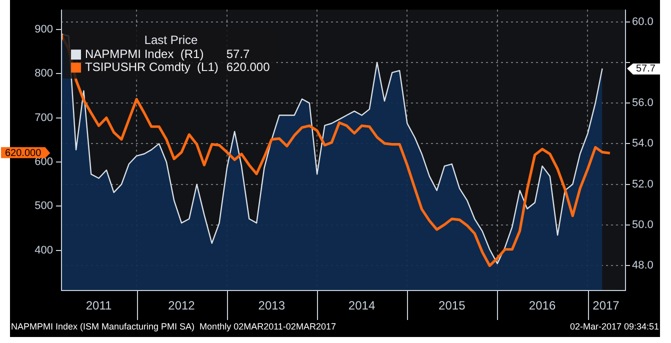  Describe the element at coordinates (43, 206) in the screenshot. I see `y-tick-label: 500` at that location.